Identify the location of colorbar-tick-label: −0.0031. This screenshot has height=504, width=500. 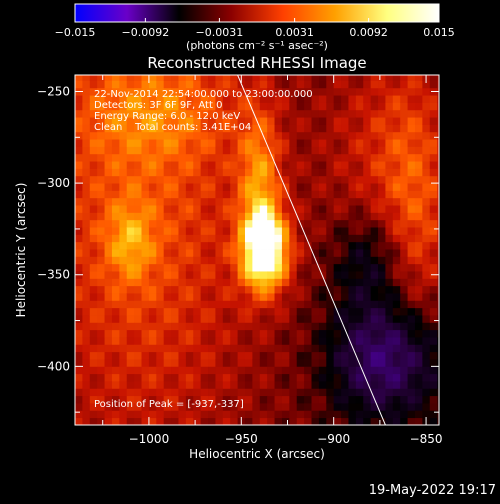
(220, 32).